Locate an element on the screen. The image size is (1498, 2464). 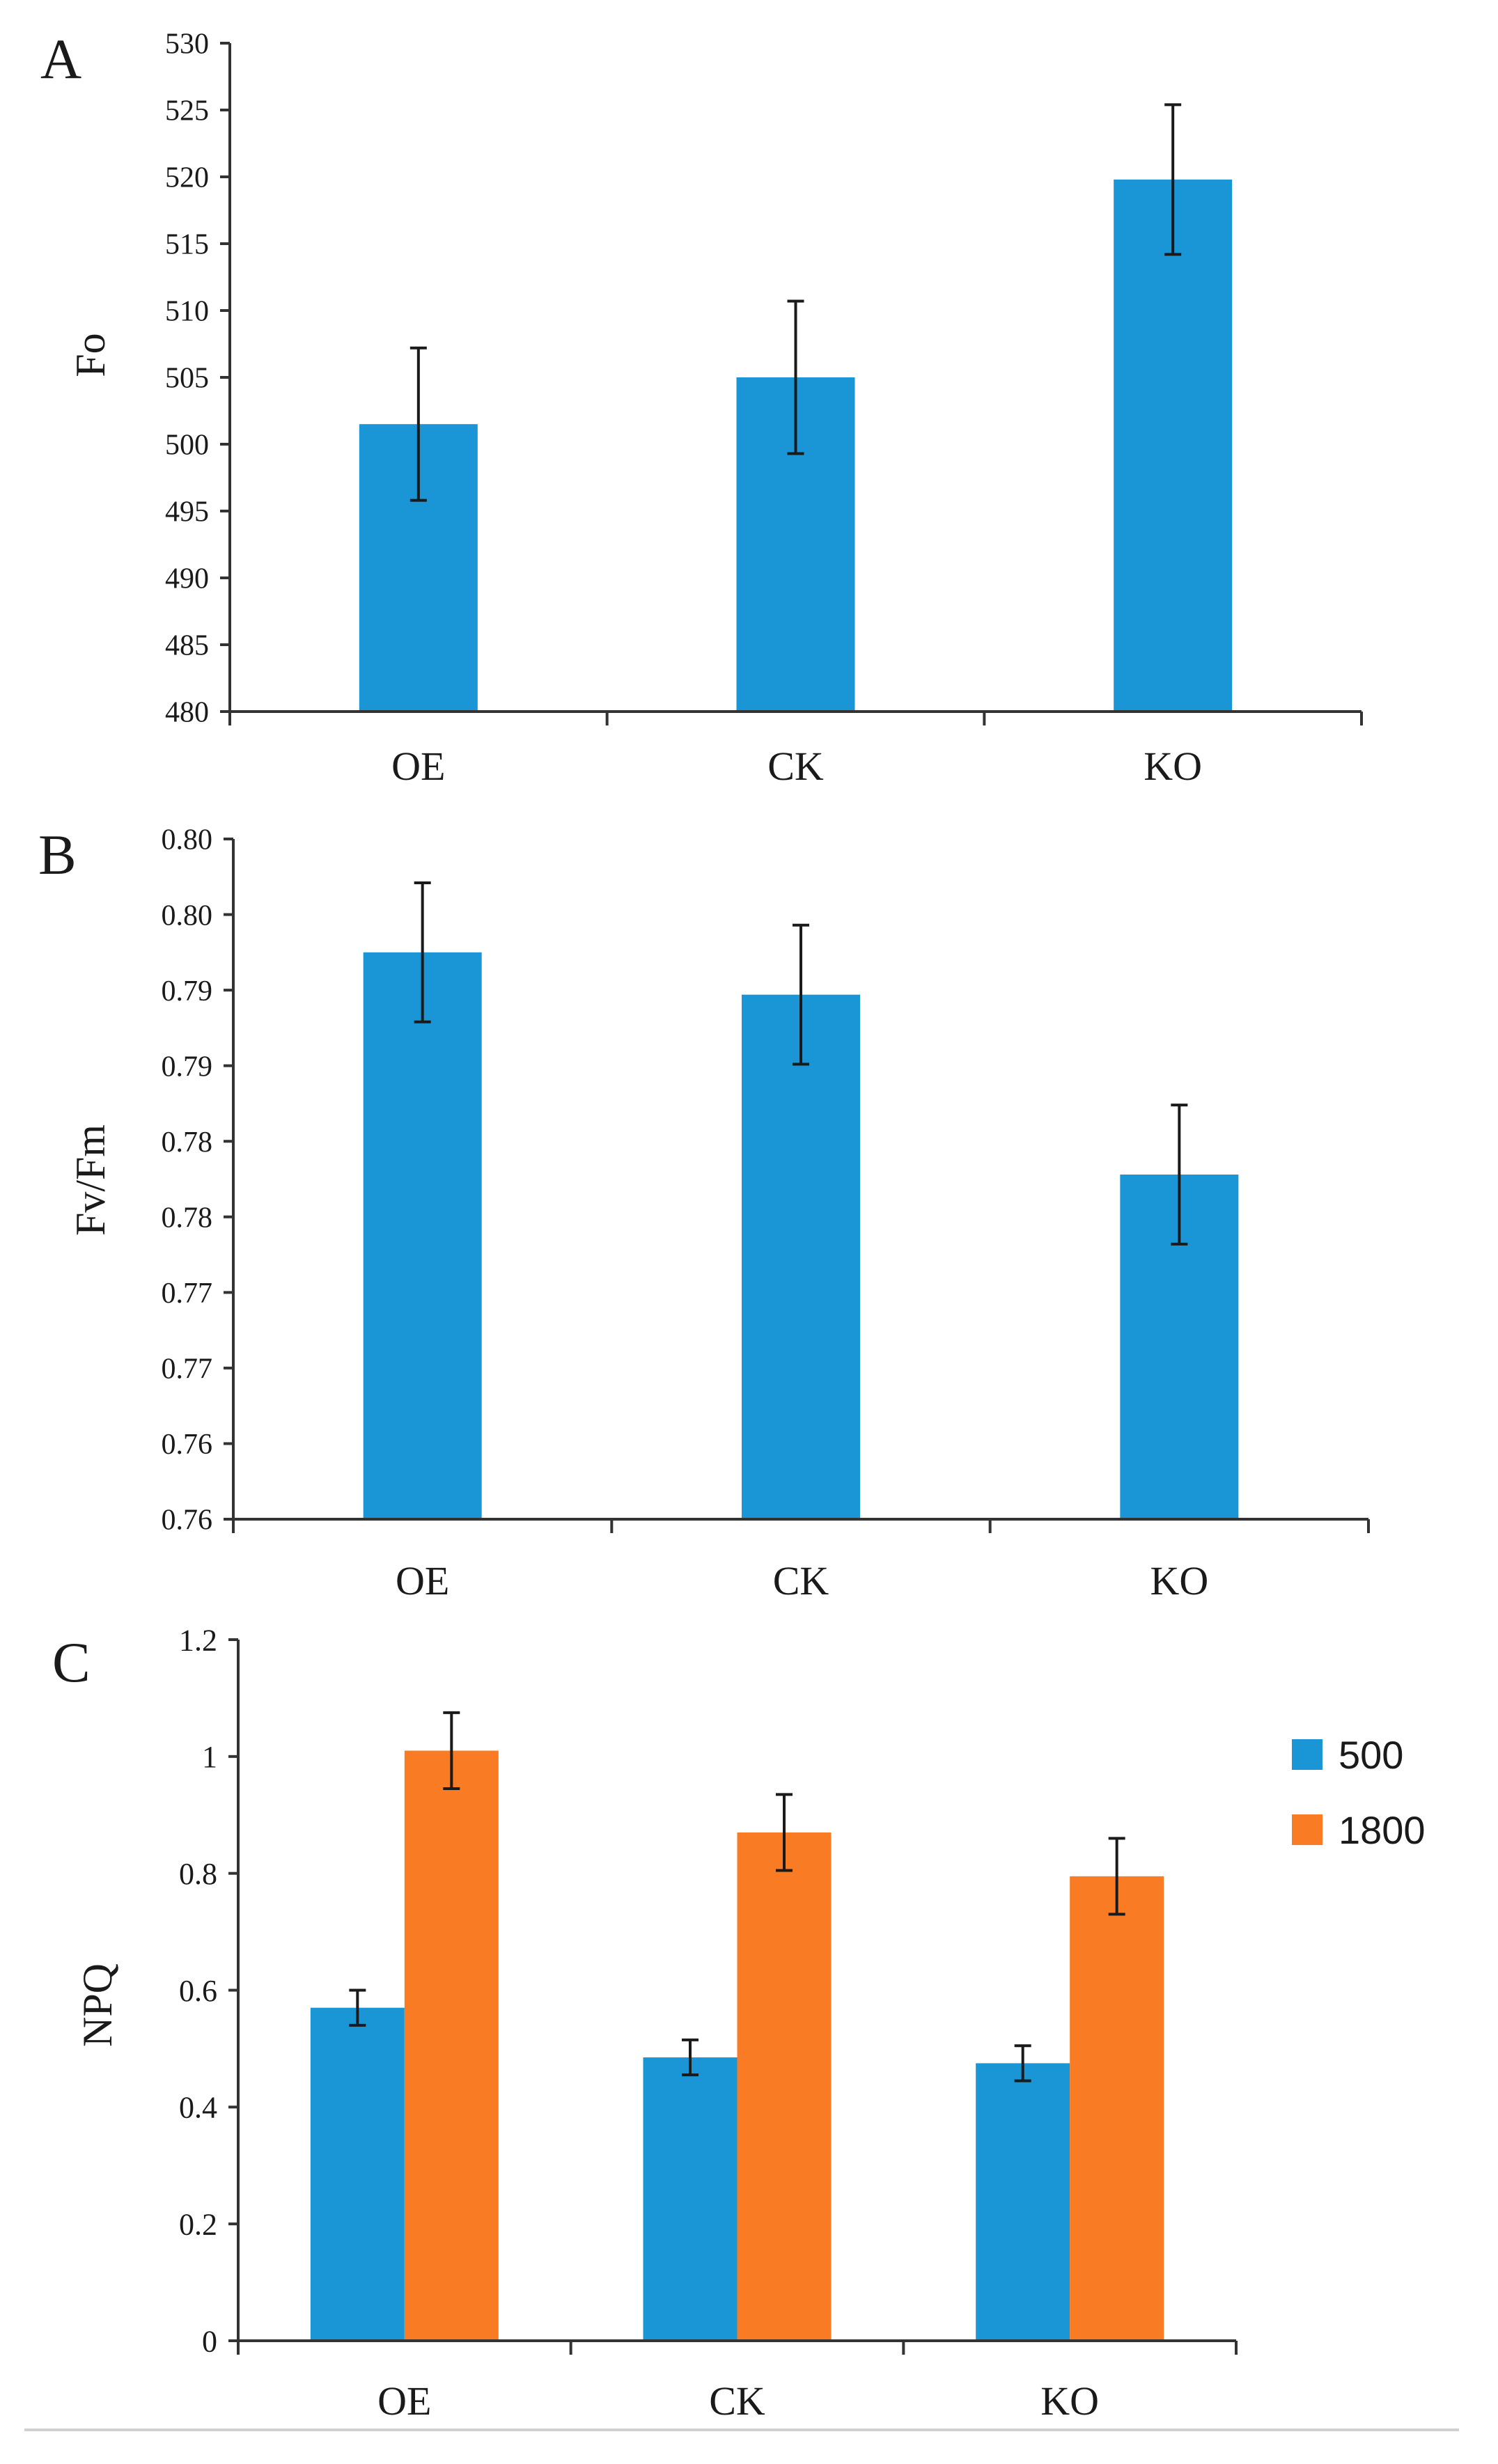
y-tick-label: 515 is located at coordinates (187, 245).